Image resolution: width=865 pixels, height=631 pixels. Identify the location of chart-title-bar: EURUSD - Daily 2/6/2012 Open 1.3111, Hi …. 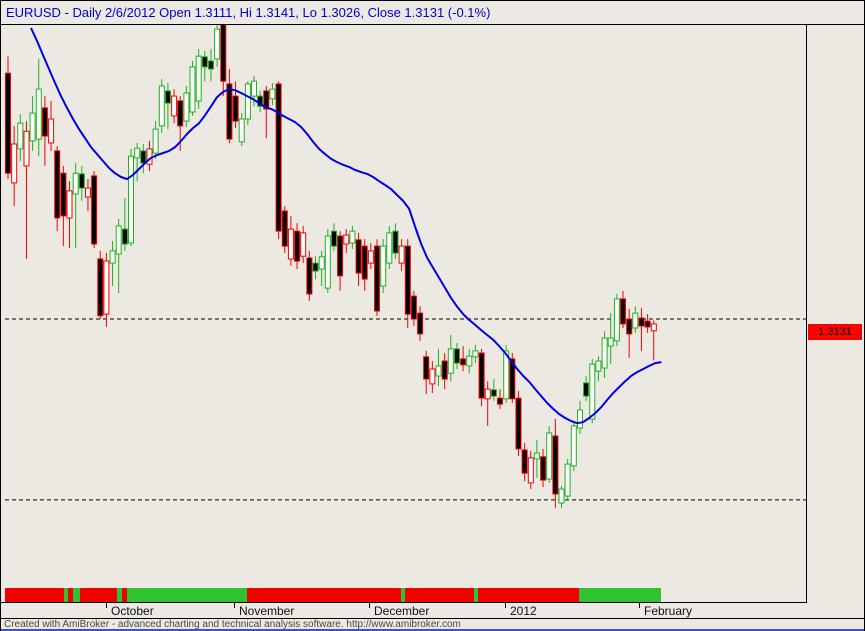
(432, 13).